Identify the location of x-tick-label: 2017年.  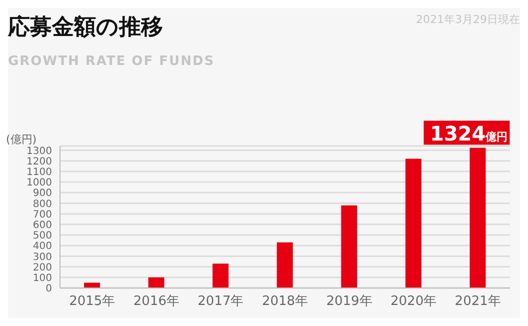
(221, 302).